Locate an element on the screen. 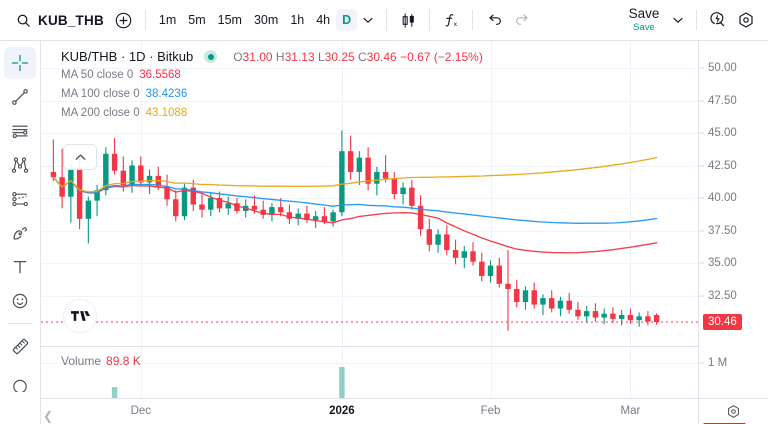 The width and height of the screenshot is (768, 424). timeframe-30m: 30m is located at coordinates (266, 19).